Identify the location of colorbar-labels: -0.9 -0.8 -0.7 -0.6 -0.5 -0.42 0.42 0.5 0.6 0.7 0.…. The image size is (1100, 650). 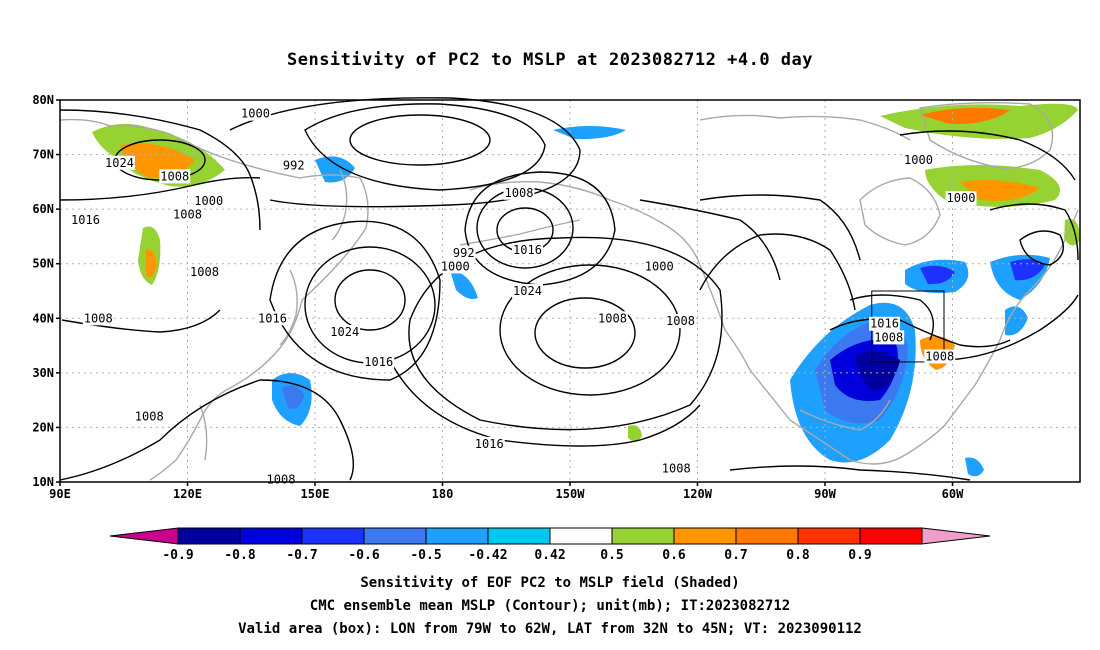
(516, 555).